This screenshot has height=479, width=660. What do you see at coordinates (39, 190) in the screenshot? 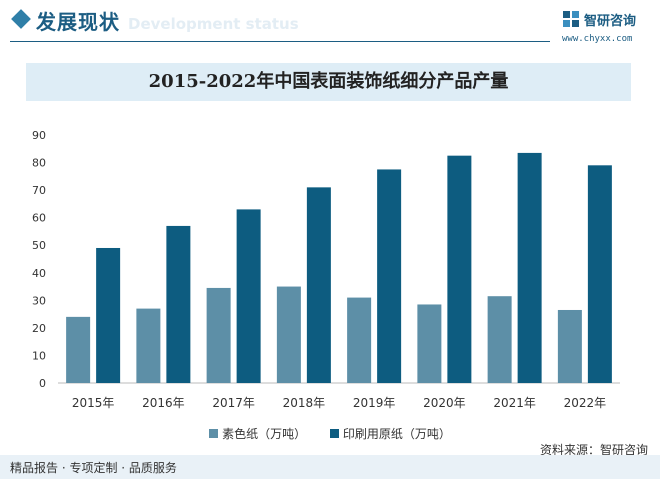
I see `y-tick-label: 70` at bounding box center [39, 190].